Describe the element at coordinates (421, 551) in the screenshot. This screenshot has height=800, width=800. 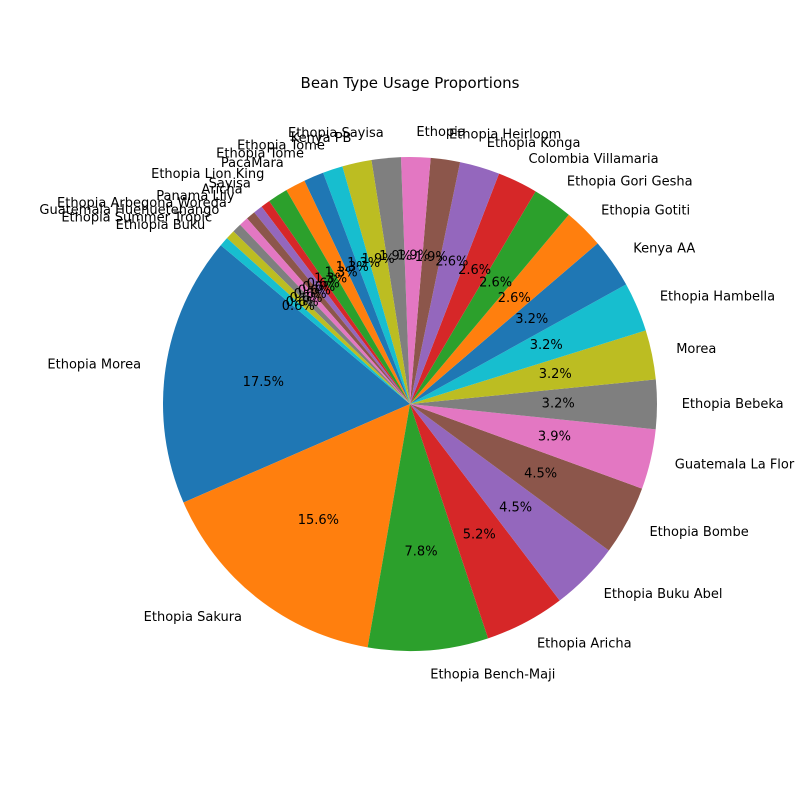
I see `slice-percent-label: 7.8%` at that location.